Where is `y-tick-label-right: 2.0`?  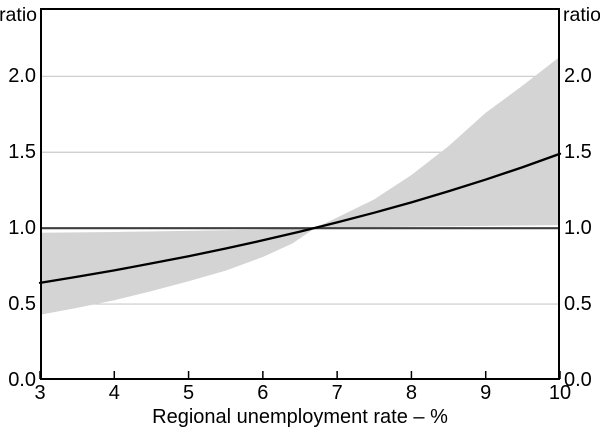
y-tick-label-right: 2.0 is located at coordinates (578, 76).